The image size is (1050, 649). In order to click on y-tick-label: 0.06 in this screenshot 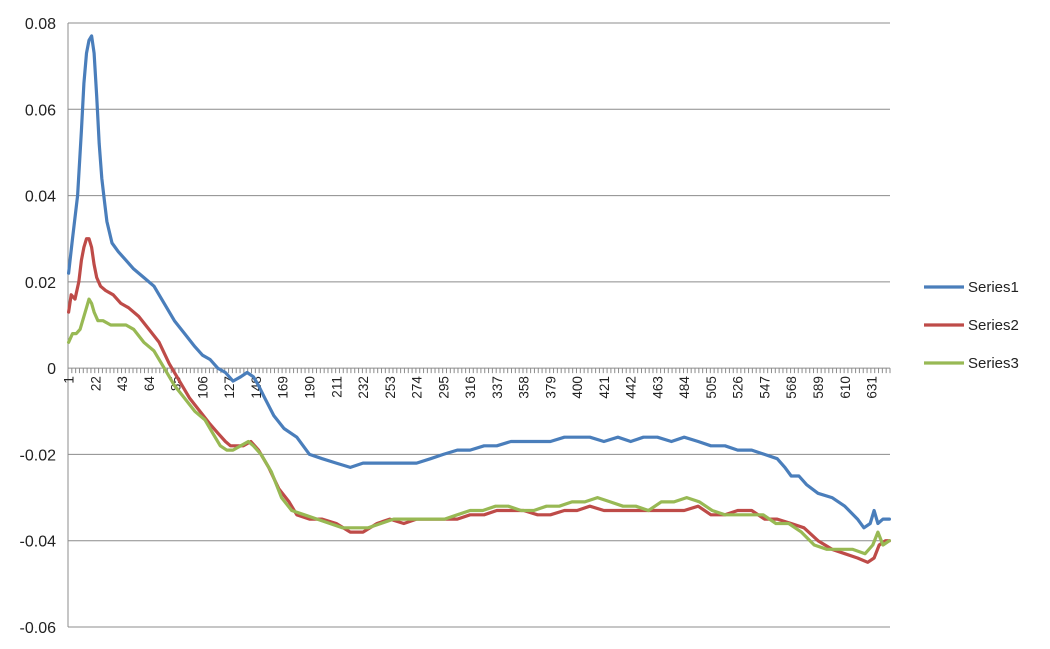, I will do `click(40, 110)`.